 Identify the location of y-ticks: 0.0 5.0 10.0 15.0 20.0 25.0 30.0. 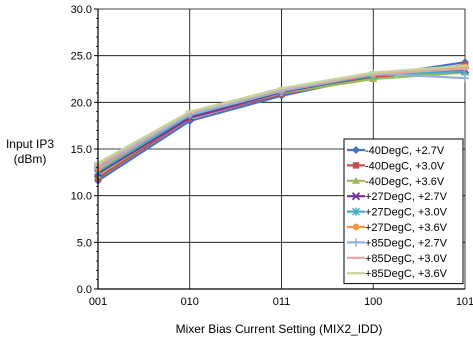
(81, 150).